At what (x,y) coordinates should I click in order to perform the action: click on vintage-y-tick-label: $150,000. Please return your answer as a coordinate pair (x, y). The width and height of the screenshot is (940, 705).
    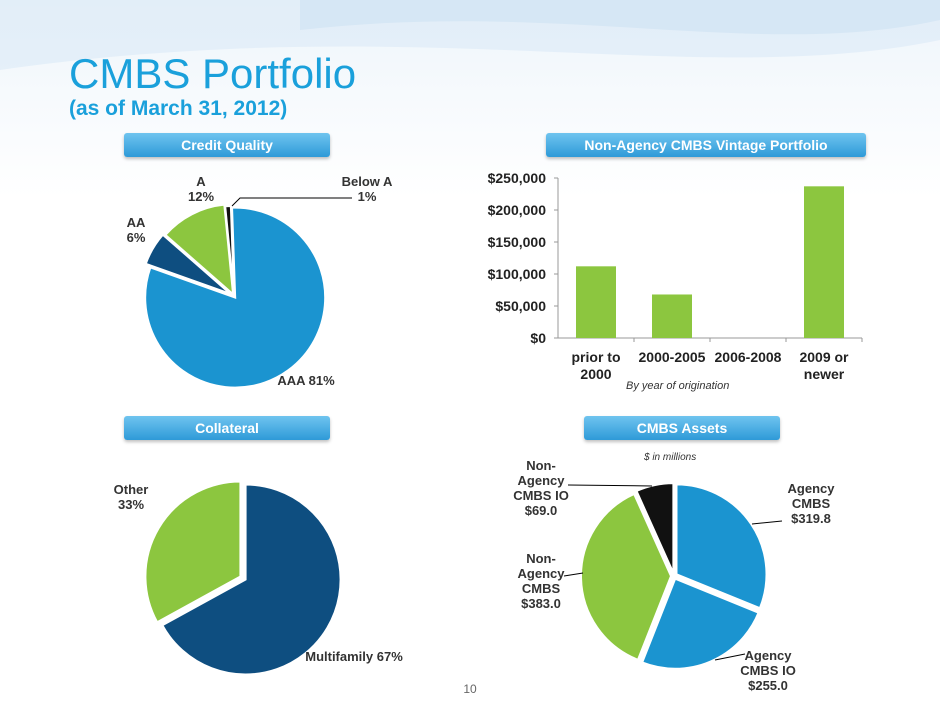
    Looking at the image, I should click on (517, 242).